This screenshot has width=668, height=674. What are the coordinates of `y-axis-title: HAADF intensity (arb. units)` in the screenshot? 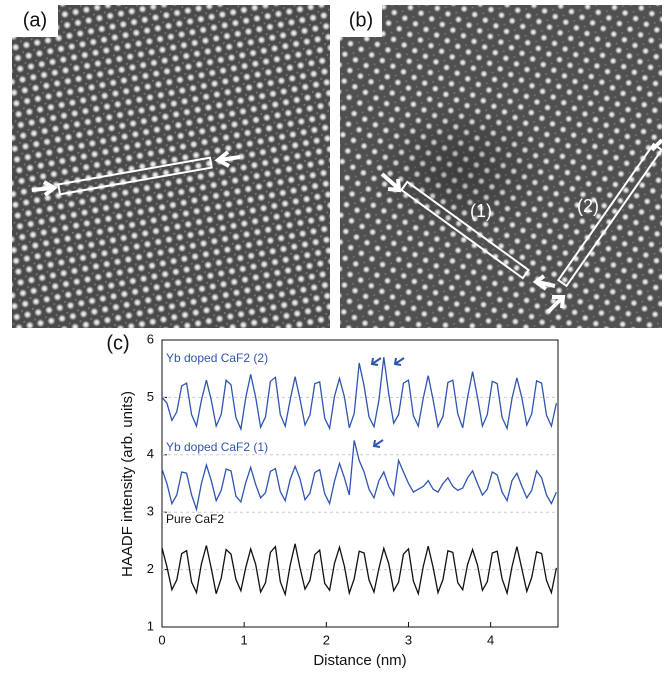 It's located at (127, 484).